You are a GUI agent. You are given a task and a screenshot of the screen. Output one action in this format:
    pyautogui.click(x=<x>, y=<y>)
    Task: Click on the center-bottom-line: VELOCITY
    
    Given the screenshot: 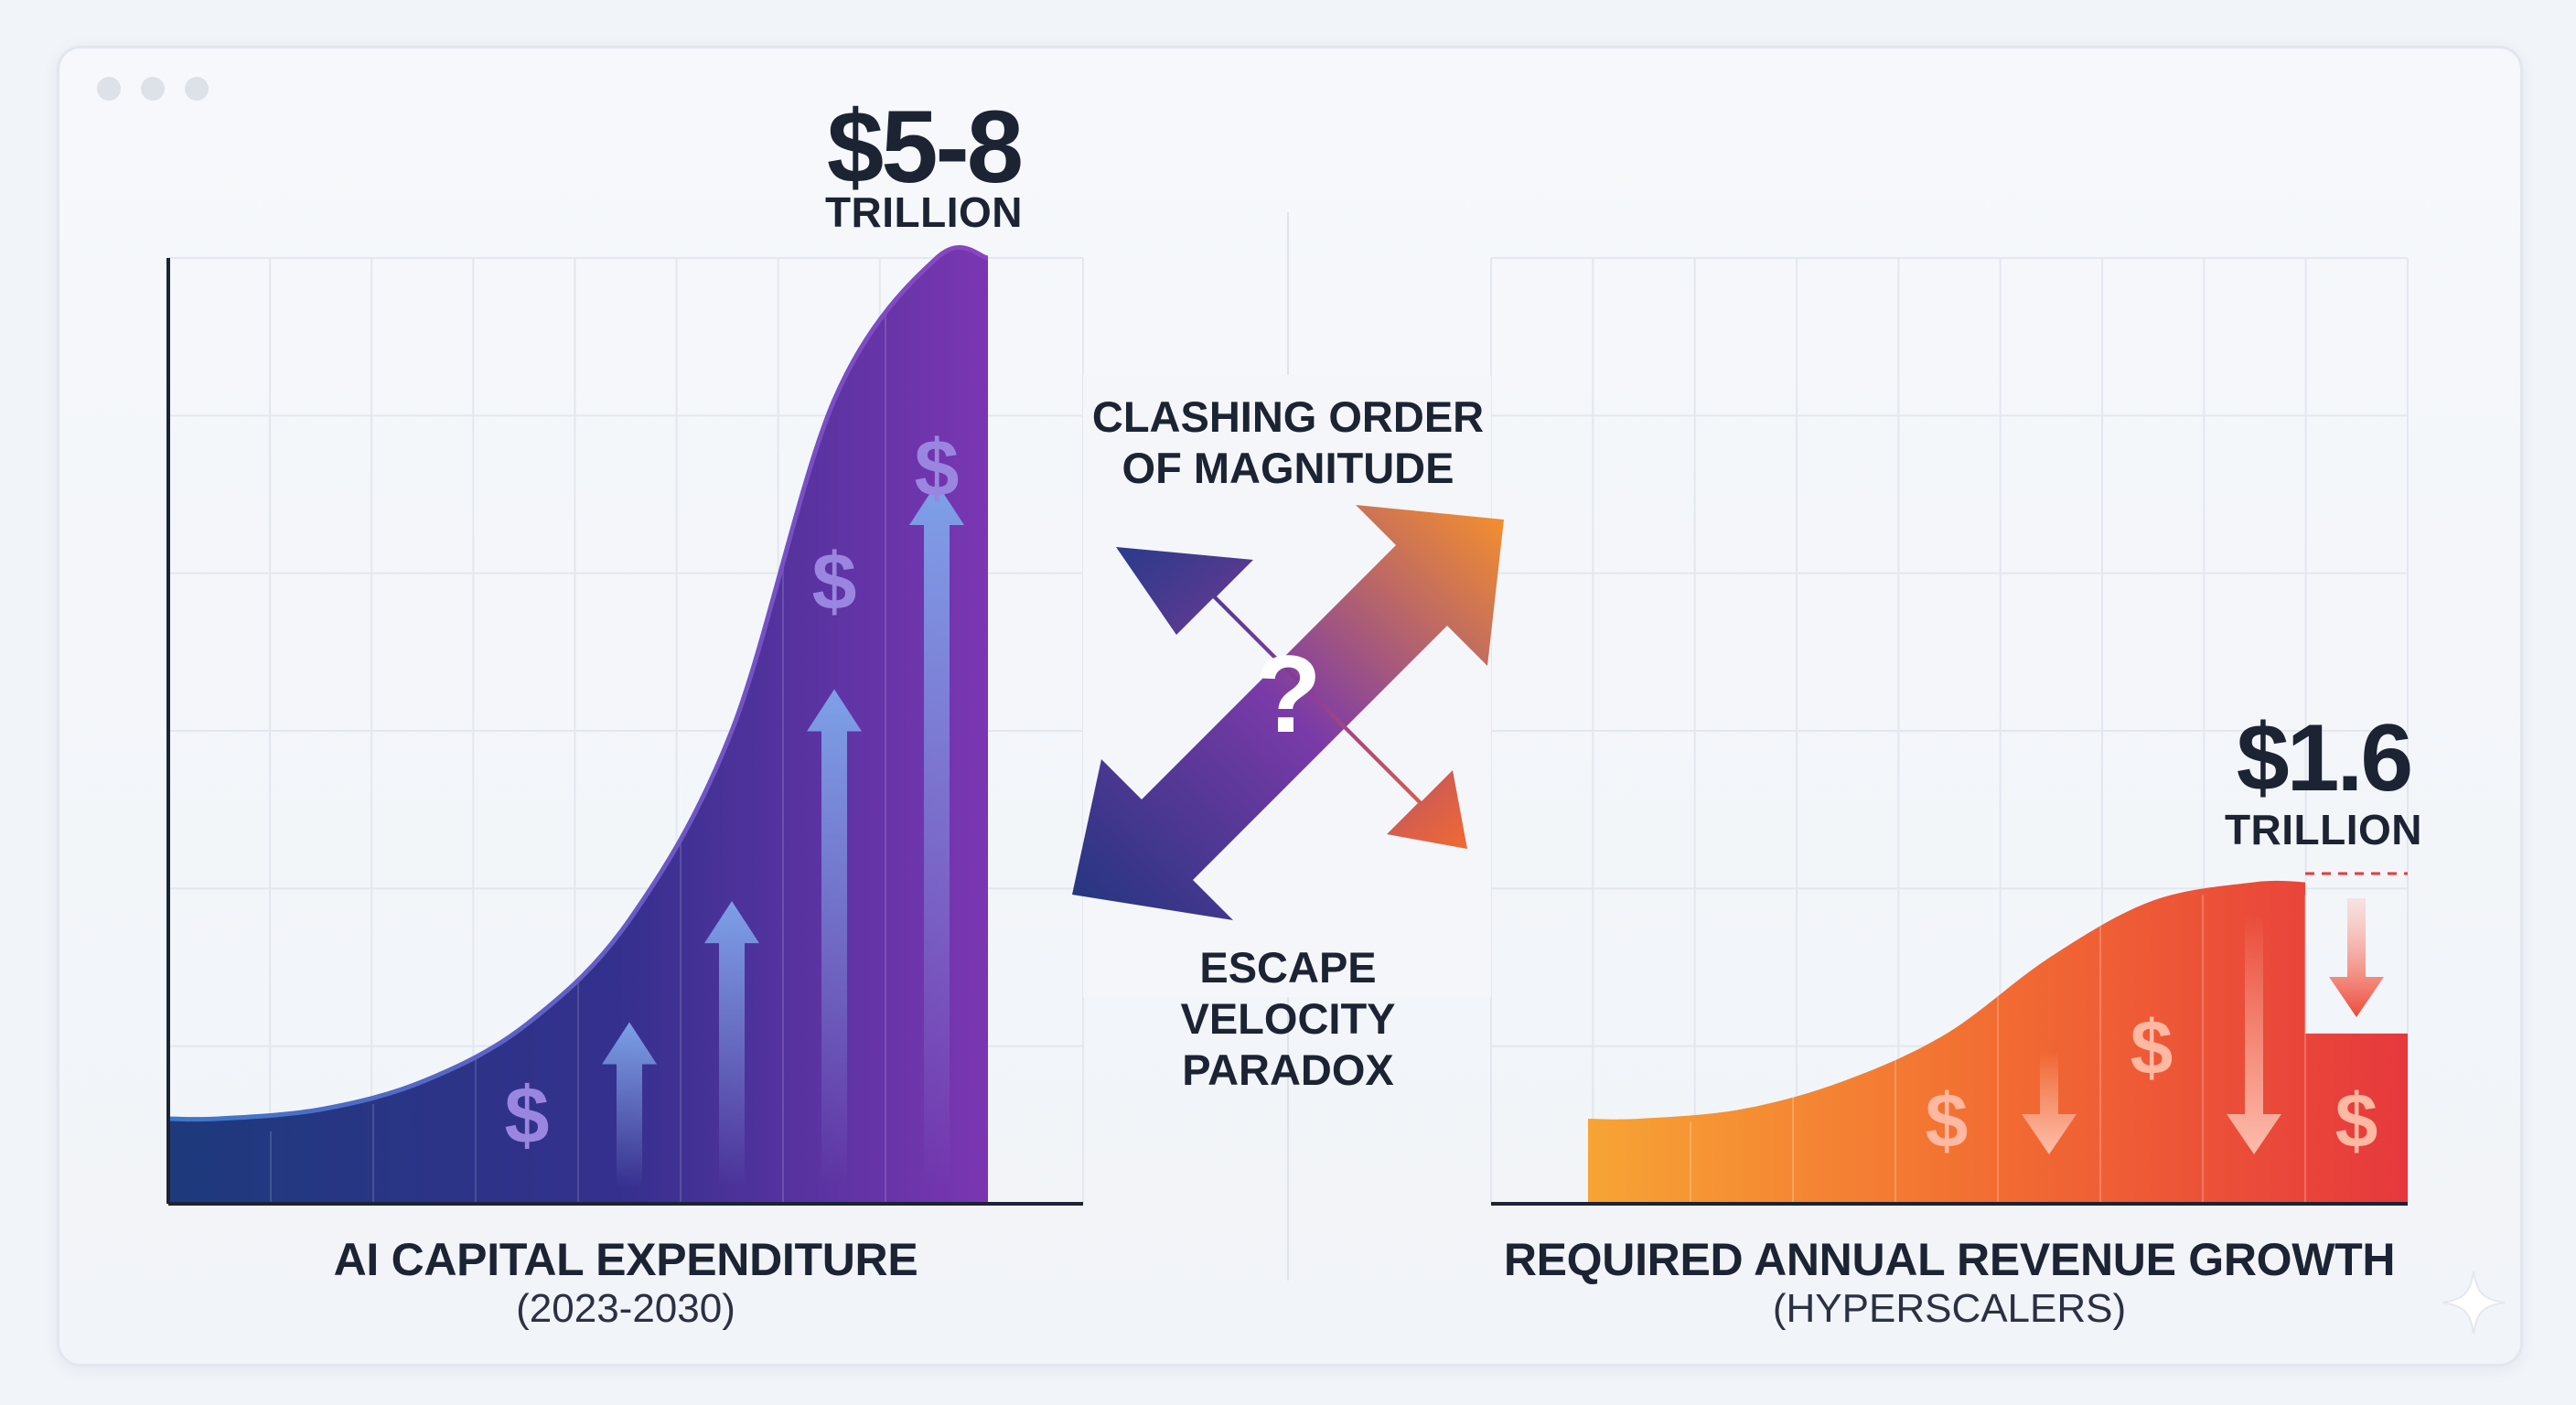 What is the action you would take?
    pyautogui.click(x=1288, y=1018)
    